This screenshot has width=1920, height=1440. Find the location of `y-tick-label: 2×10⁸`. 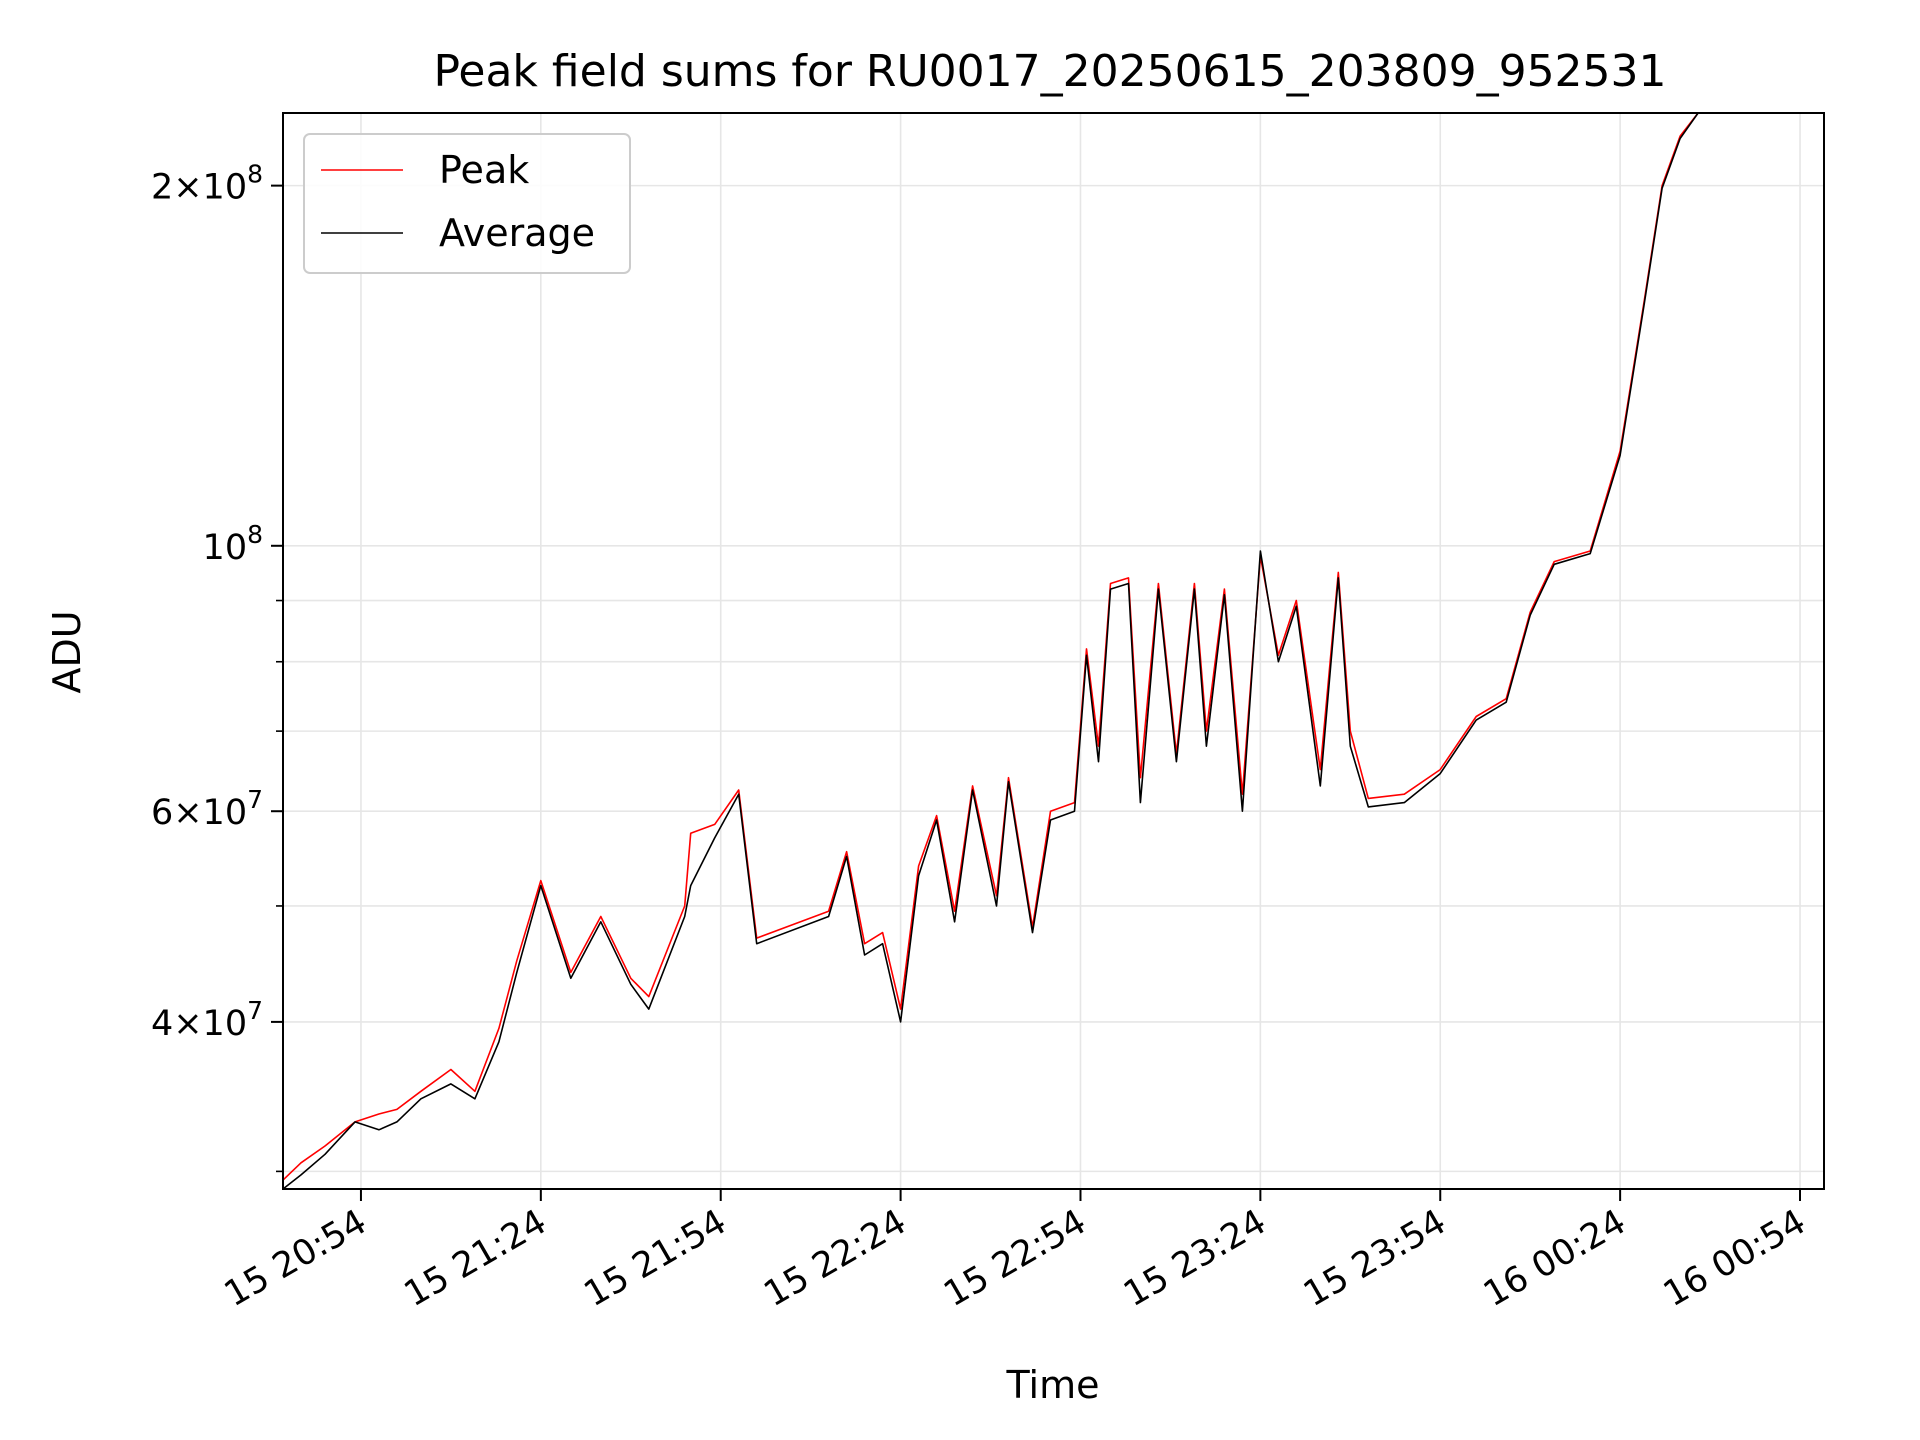

y-tick-label: 2×10⁸ is located at coordinates (207, 184).